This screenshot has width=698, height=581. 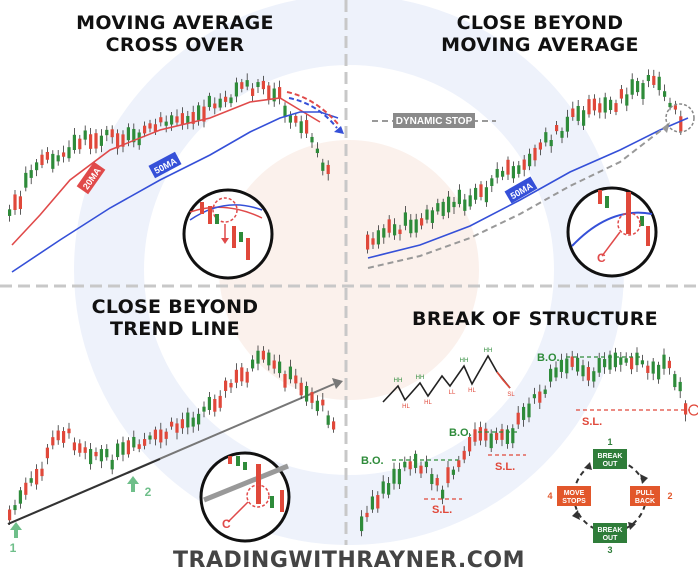 I want to click on p2-candles, so click(x=524, y=161).